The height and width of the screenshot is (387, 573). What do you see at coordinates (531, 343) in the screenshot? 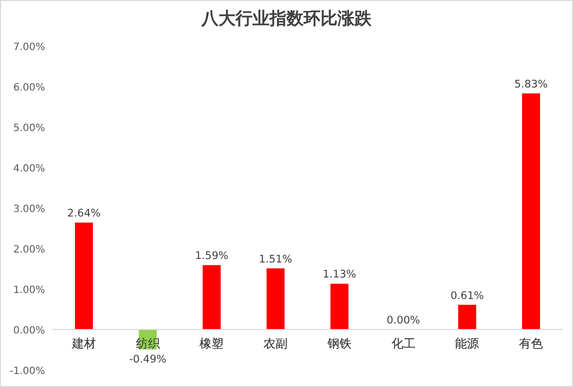
I see `x-tick-label: 有色` at bounding box center [531, 343].